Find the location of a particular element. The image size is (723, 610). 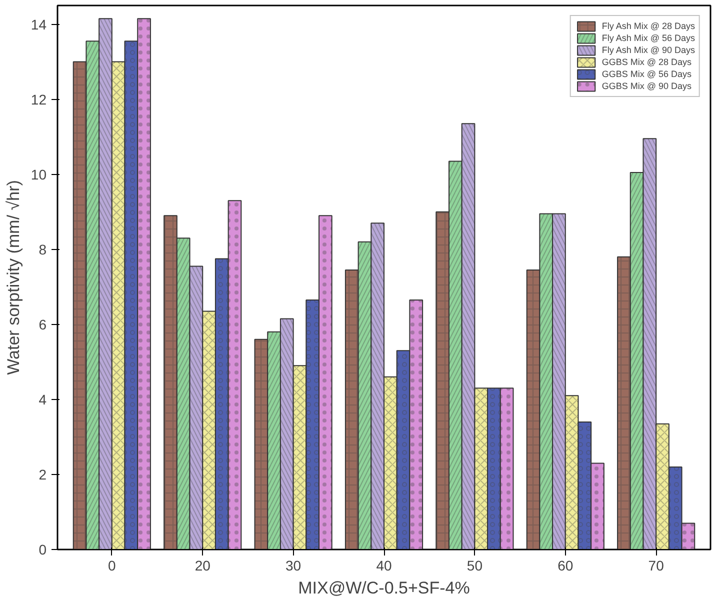

y-tick-label: 0 is located at coordinates (42, 550).